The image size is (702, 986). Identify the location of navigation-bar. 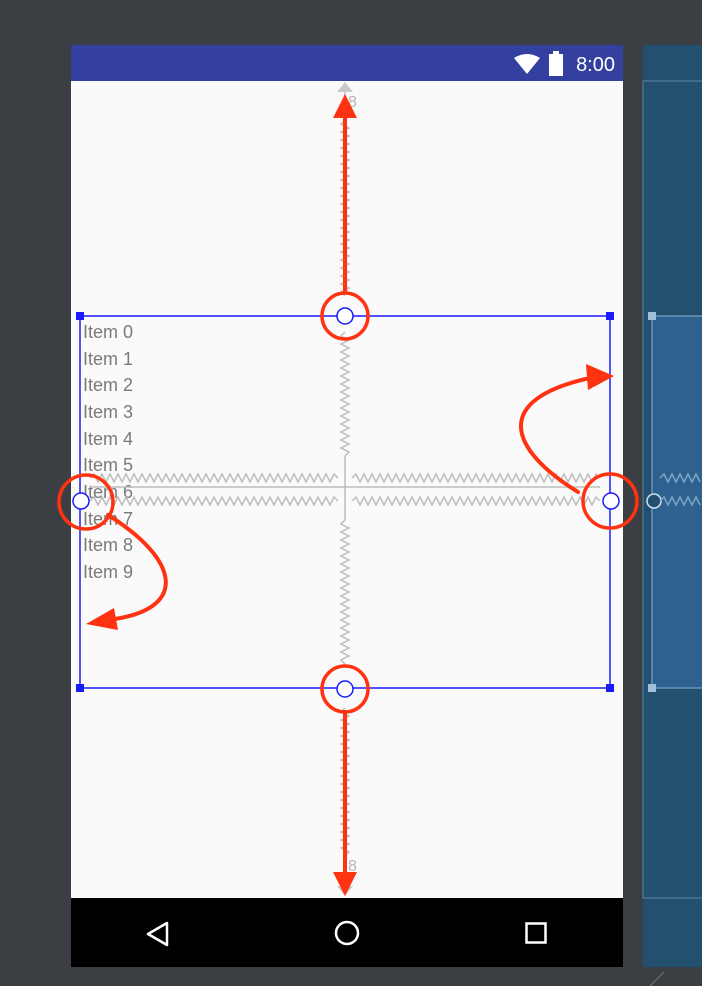
(347, 932).